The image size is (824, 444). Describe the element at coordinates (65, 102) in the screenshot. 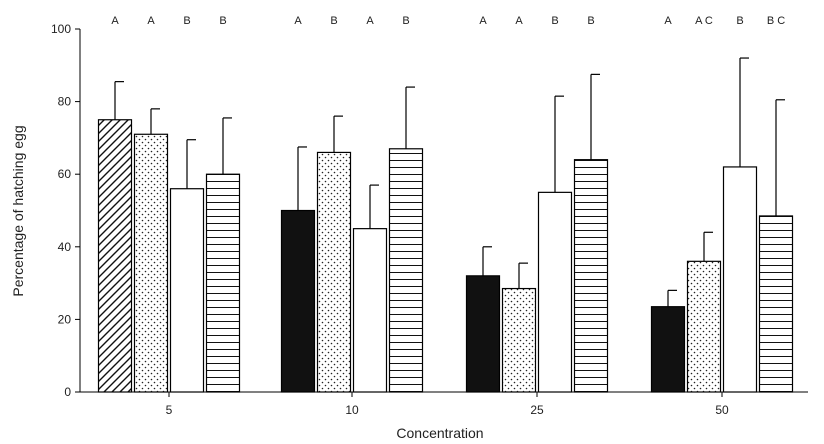

I see `y-tick-label: 80` at that location.